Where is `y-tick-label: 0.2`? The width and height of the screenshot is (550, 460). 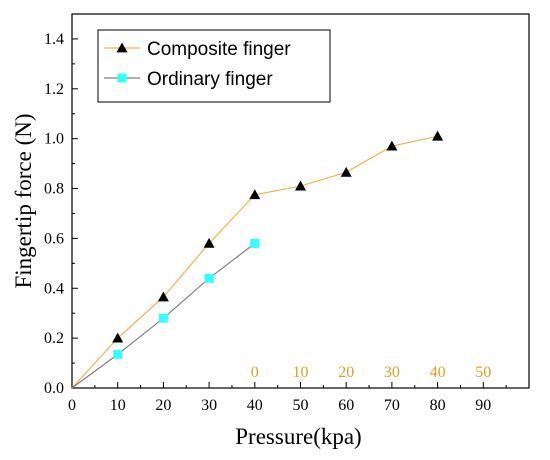
y-tick-label: 0.2 is located at coordinates (54, 338).